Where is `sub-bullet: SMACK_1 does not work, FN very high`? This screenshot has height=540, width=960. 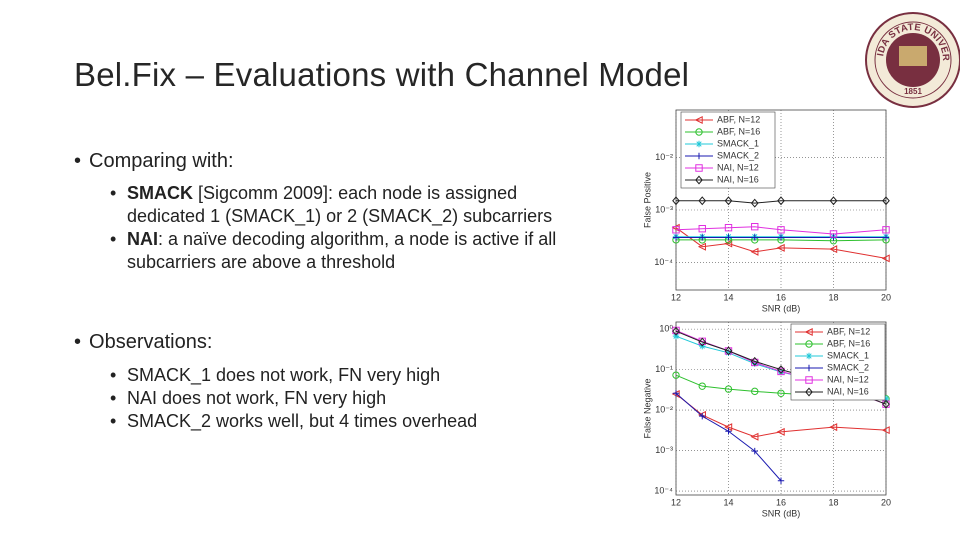
sub-bullet: SMACK_1 does not work, FN very high is located at coordinates (350, 375).